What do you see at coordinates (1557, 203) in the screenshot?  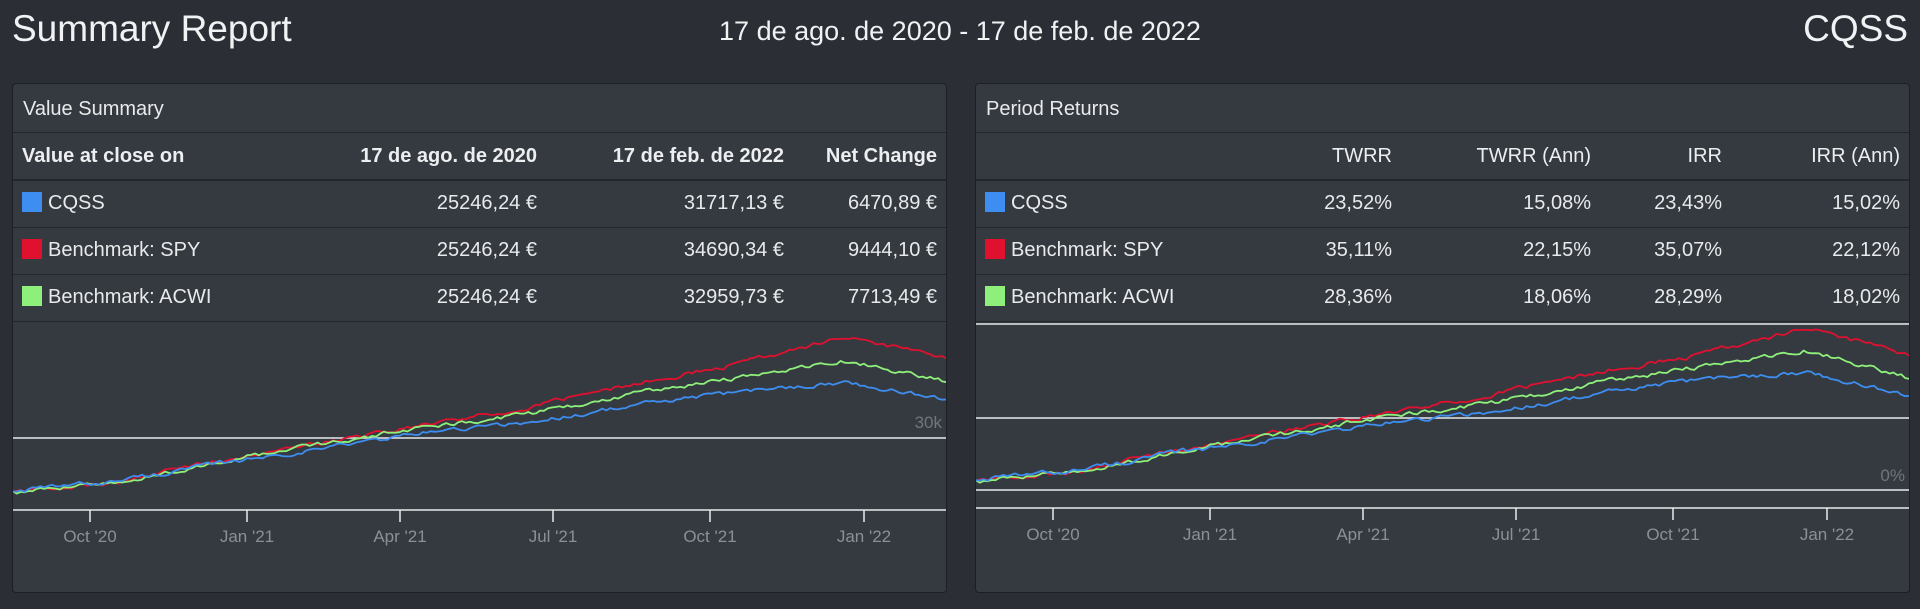 I see `twrr-ann-cell: 15,08%` at bounding box center [1557, 203].